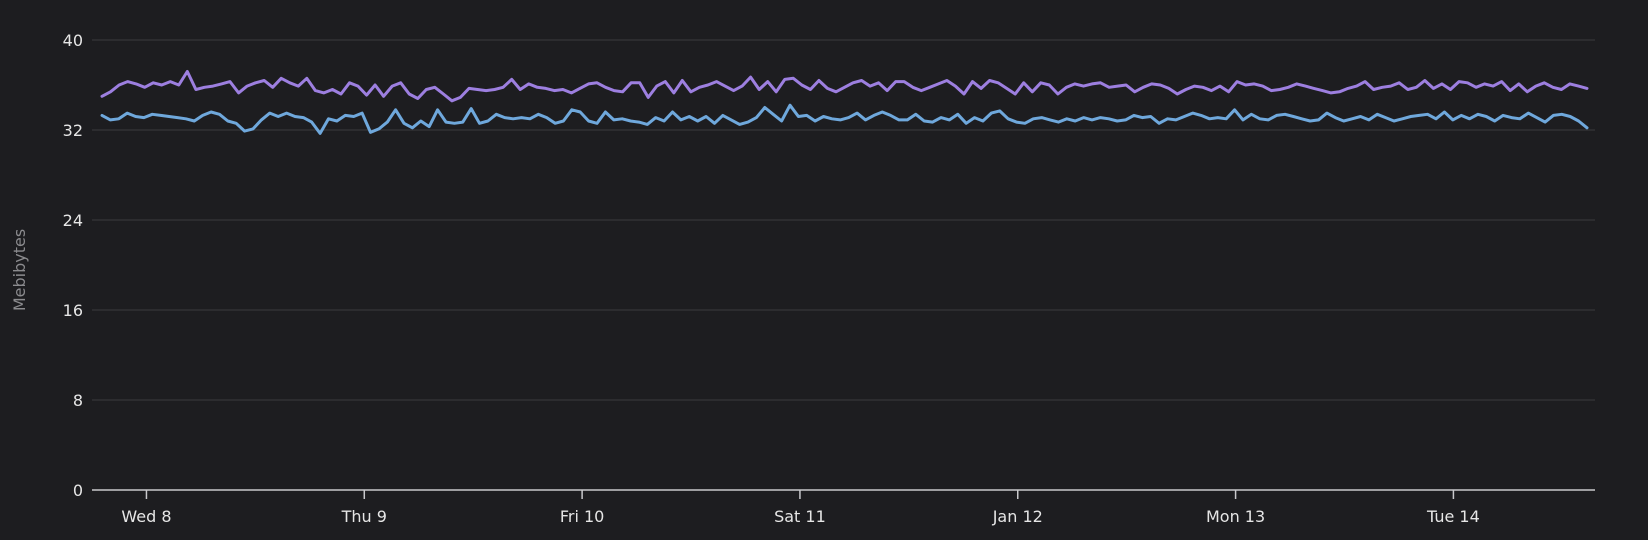  I want to click on x-tick-label: Tue 14, so click(1453, 516).